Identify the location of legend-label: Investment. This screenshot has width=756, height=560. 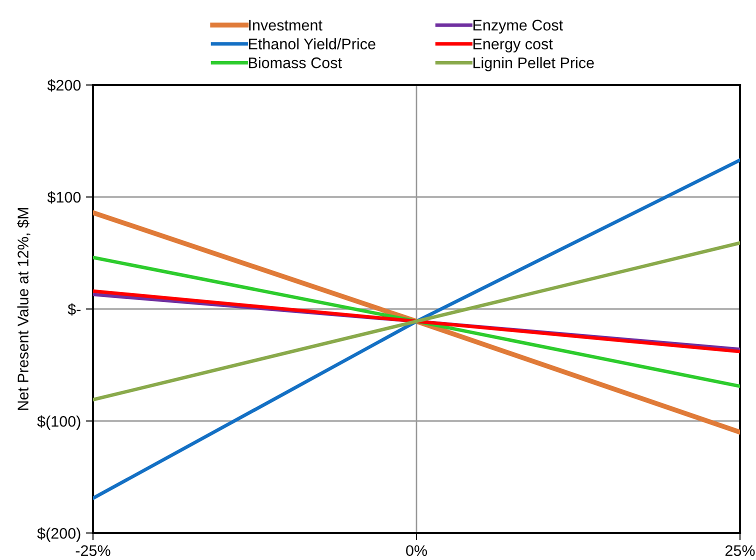
(285, 25).